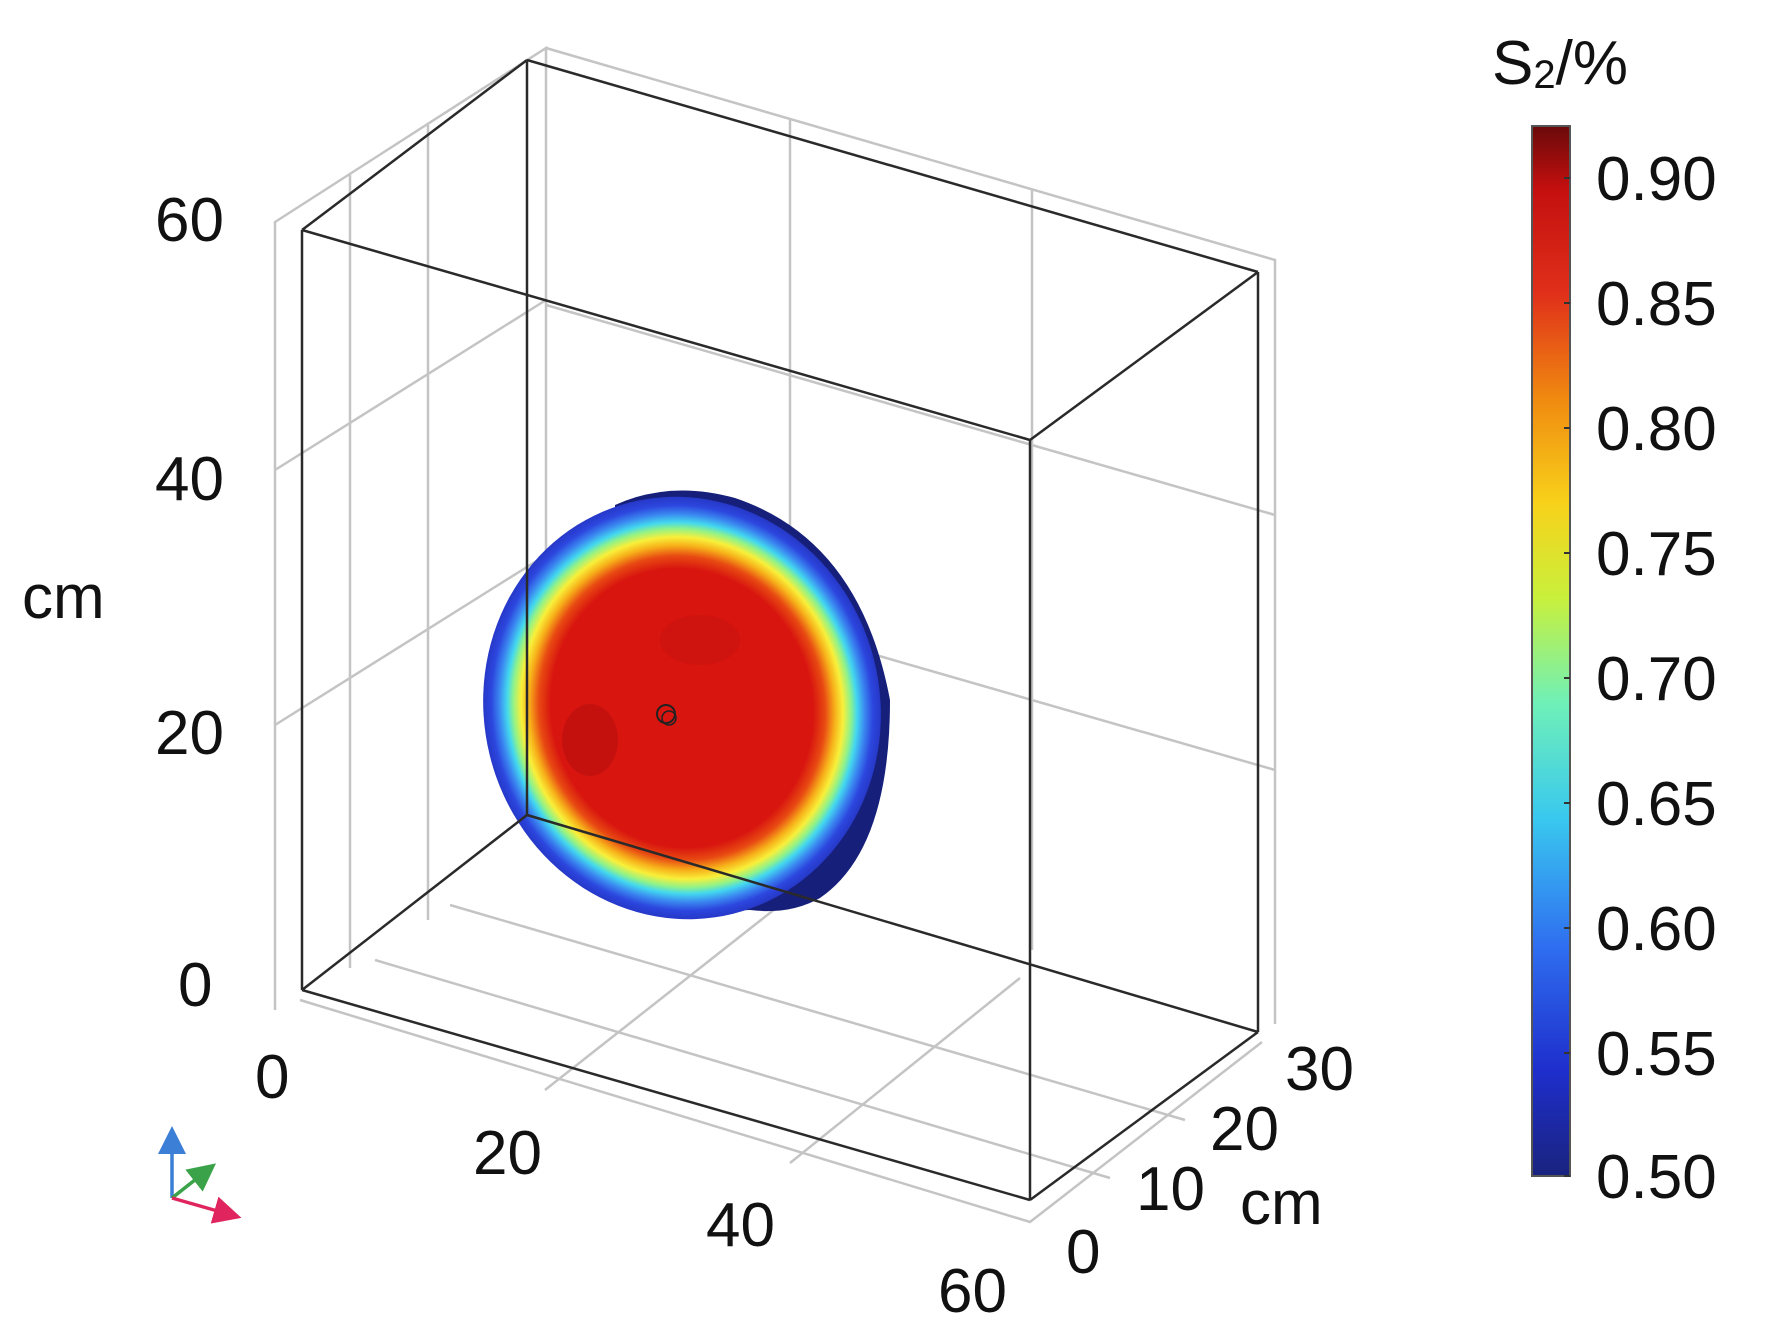  What do you see at coordinates (1544, 75) in the screenshot?
I see `colorbar-title-sub: 2` at bounding box center [1544, 75].